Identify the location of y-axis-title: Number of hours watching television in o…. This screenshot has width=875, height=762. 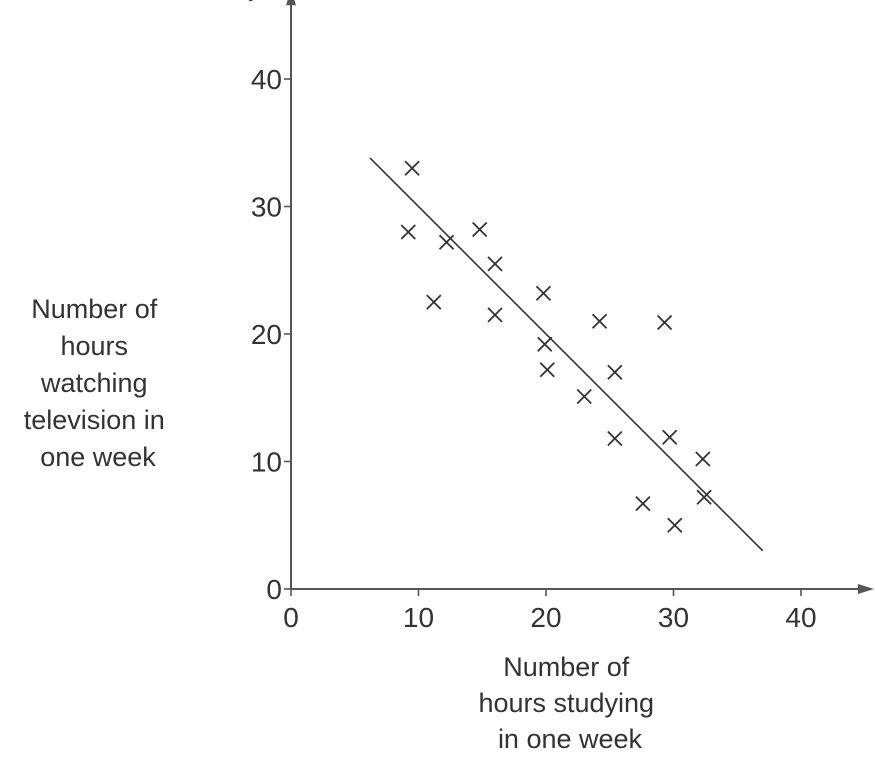
(98, 383).